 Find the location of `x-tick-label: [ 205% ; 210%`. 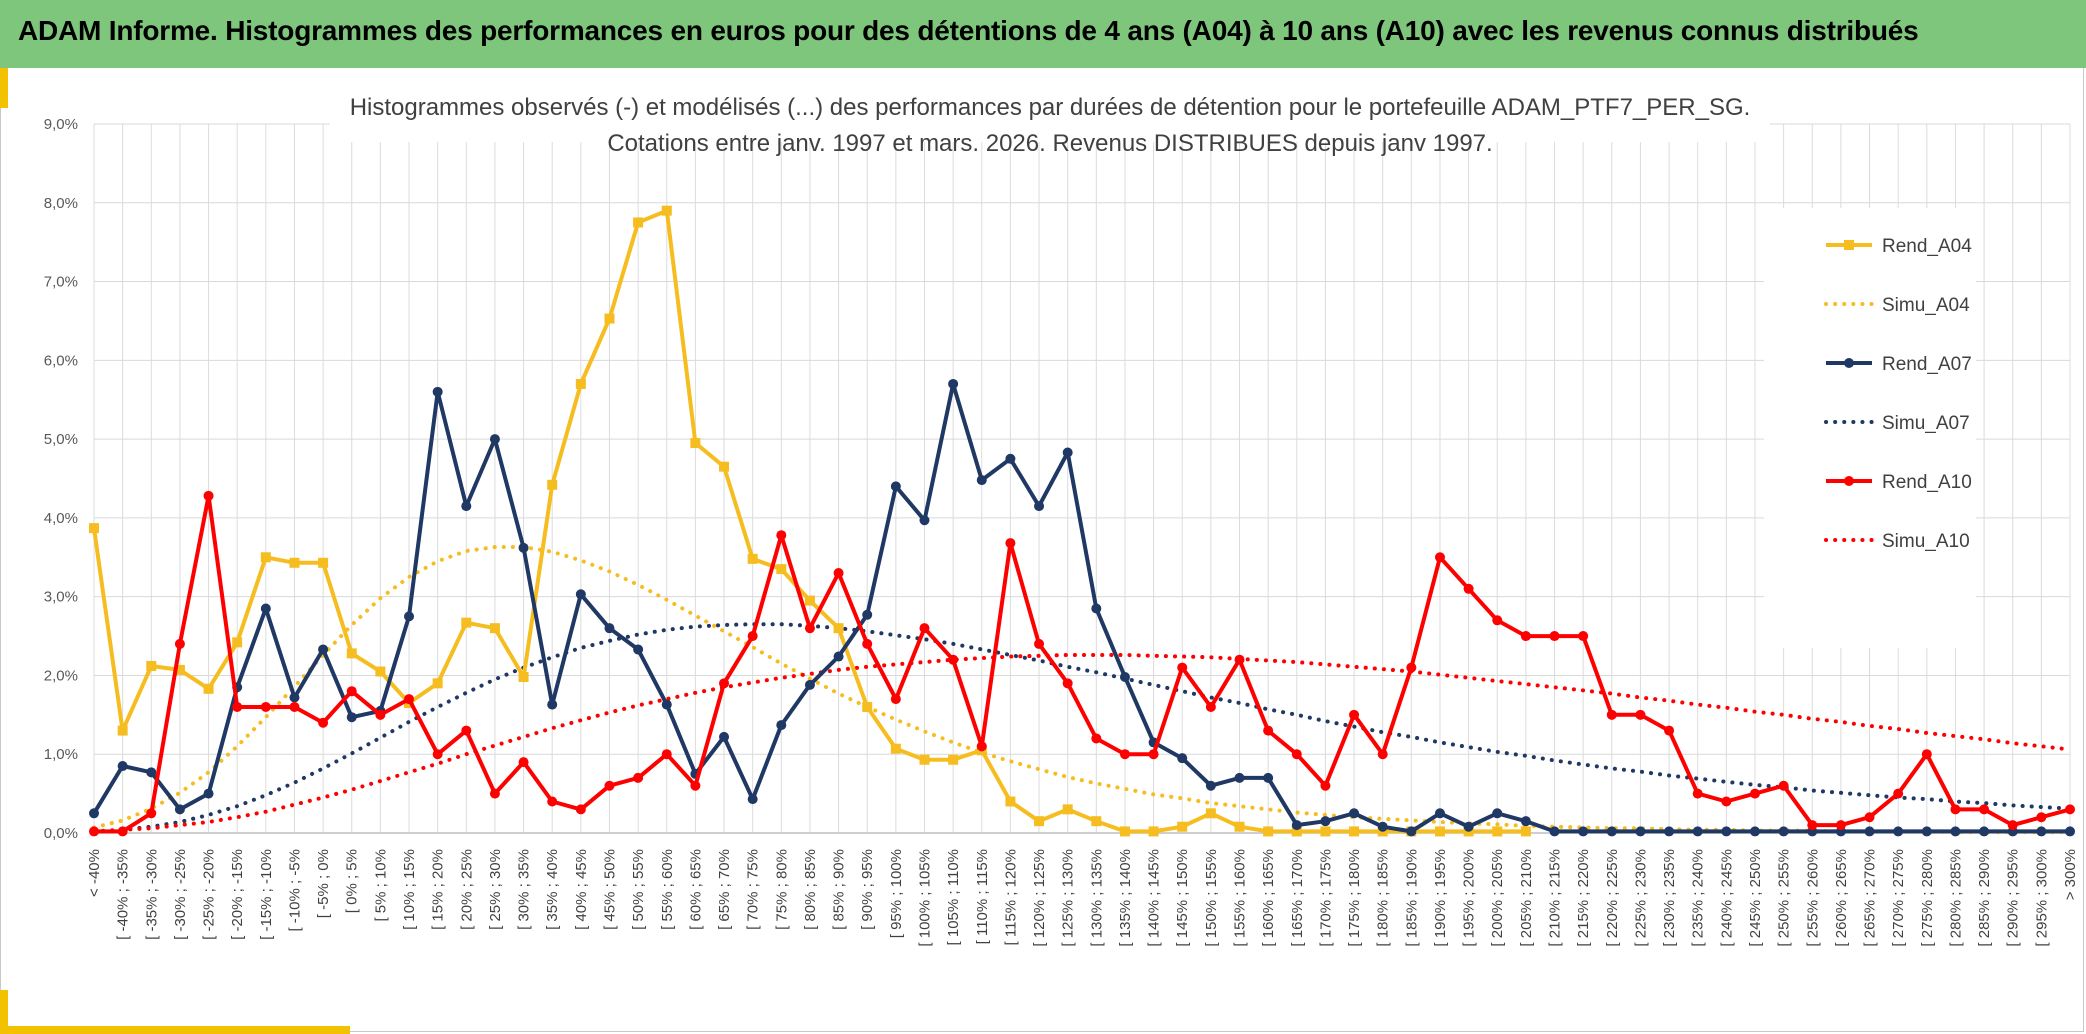

x-tick-label: [ 205% ; 210% is located at coordinates (1526, 898).